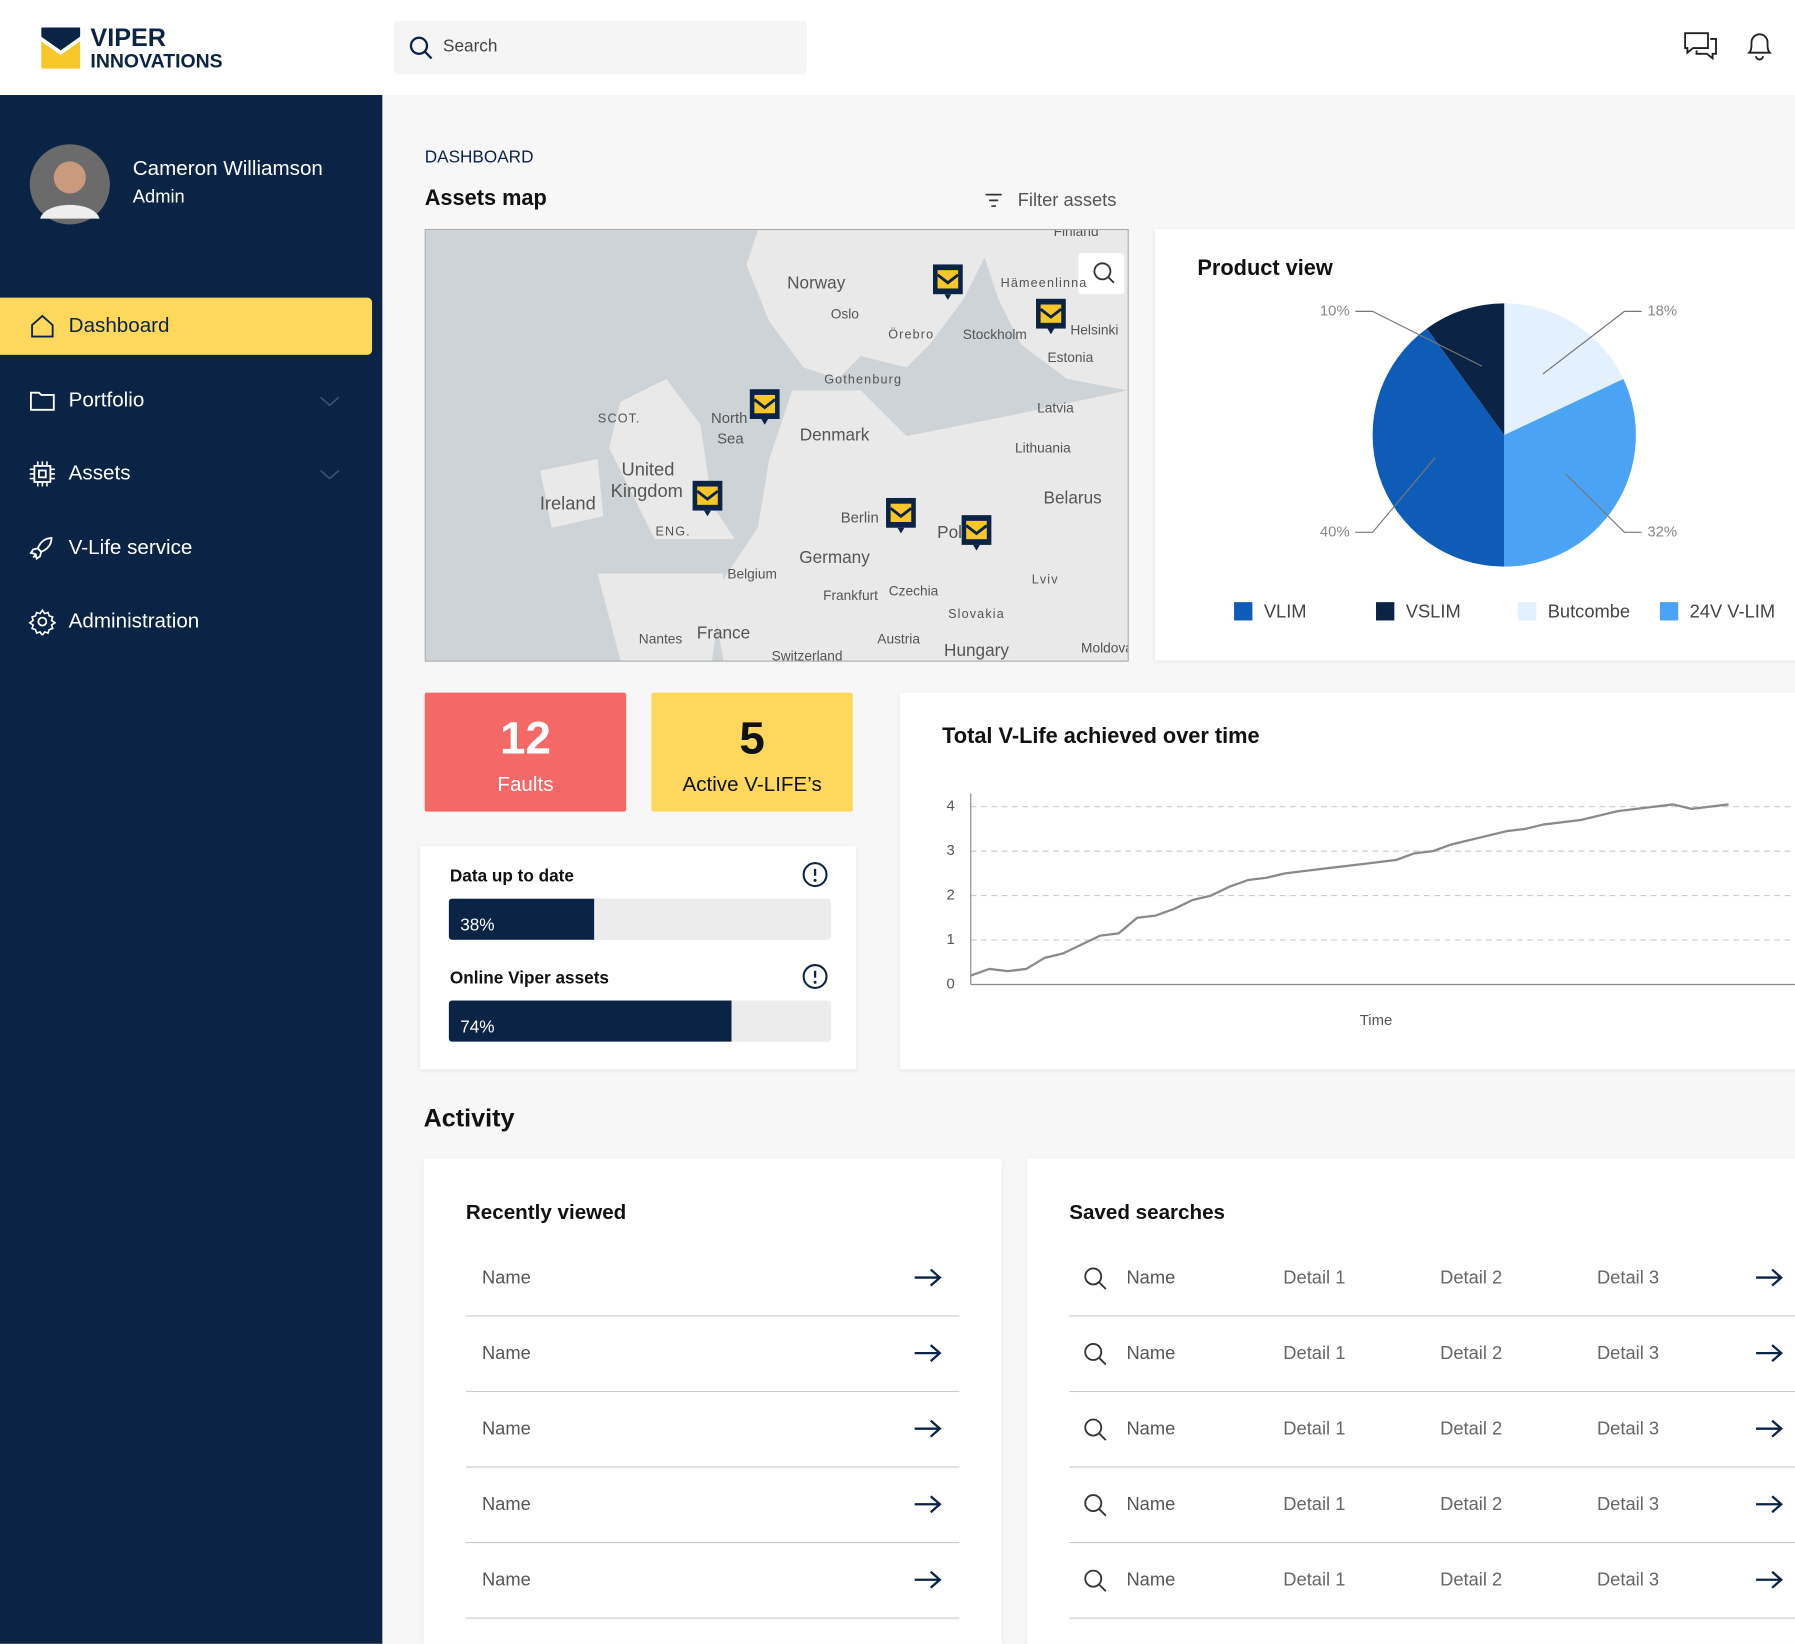 The height and width of the screenshot is (1644, 1795). I want to click on chat-icon, so click(1701, 47).